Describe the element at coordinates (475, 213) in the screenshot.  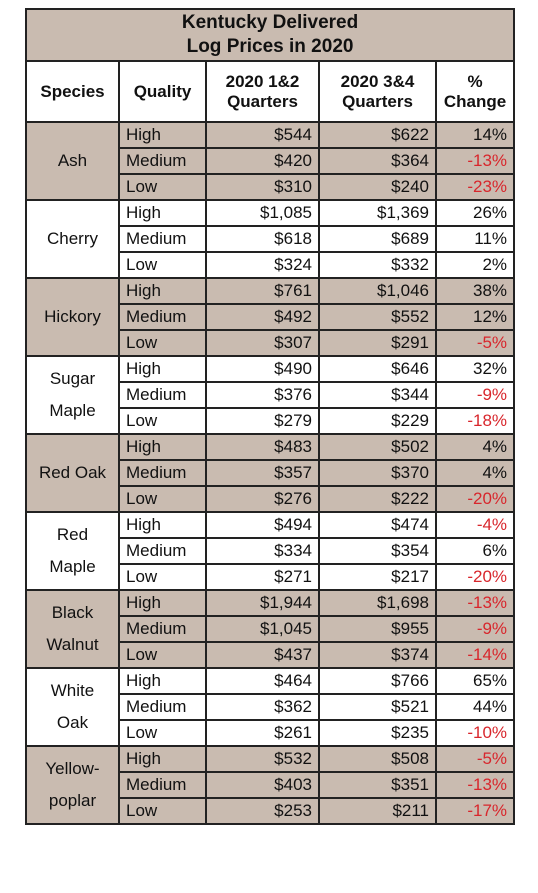
I see `value-cell: 26%` at that location.